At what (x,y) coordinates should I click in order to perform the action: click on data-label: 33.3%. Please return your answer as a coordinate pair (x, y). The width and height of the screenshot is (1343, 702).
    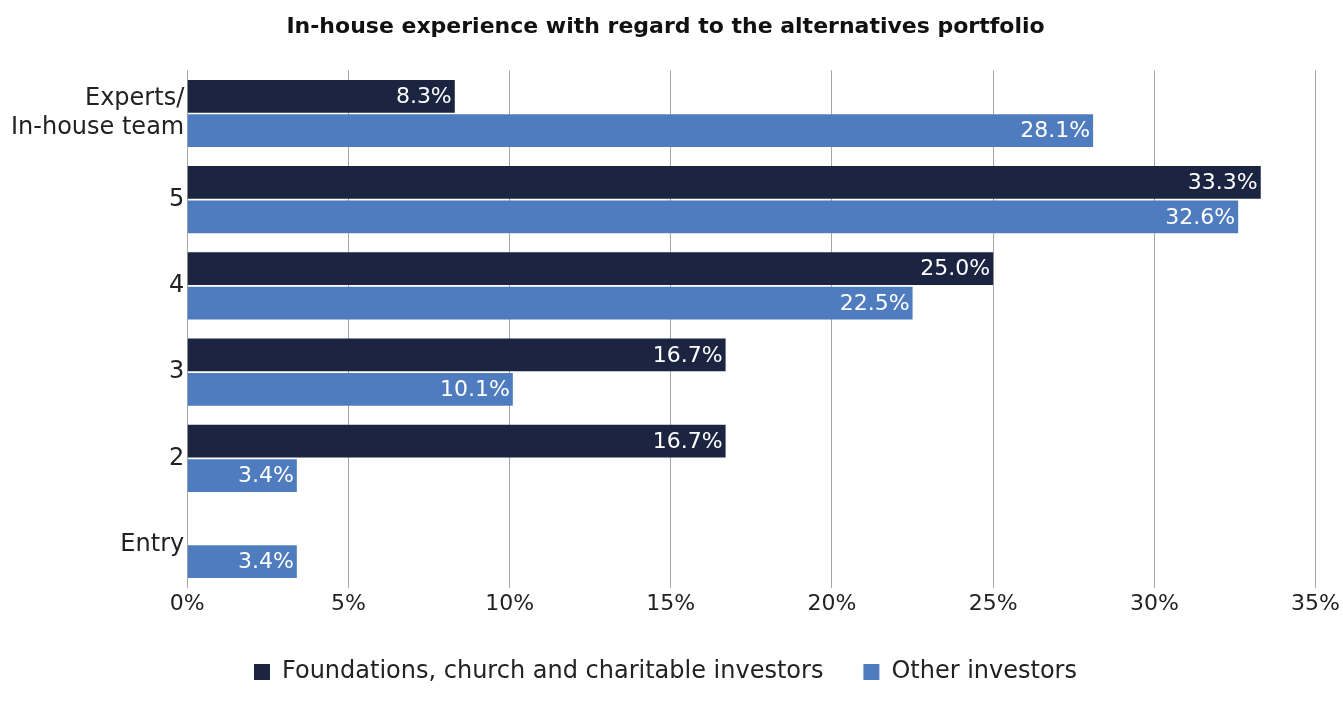
    Looking at the image, I should click on (1222, 182).